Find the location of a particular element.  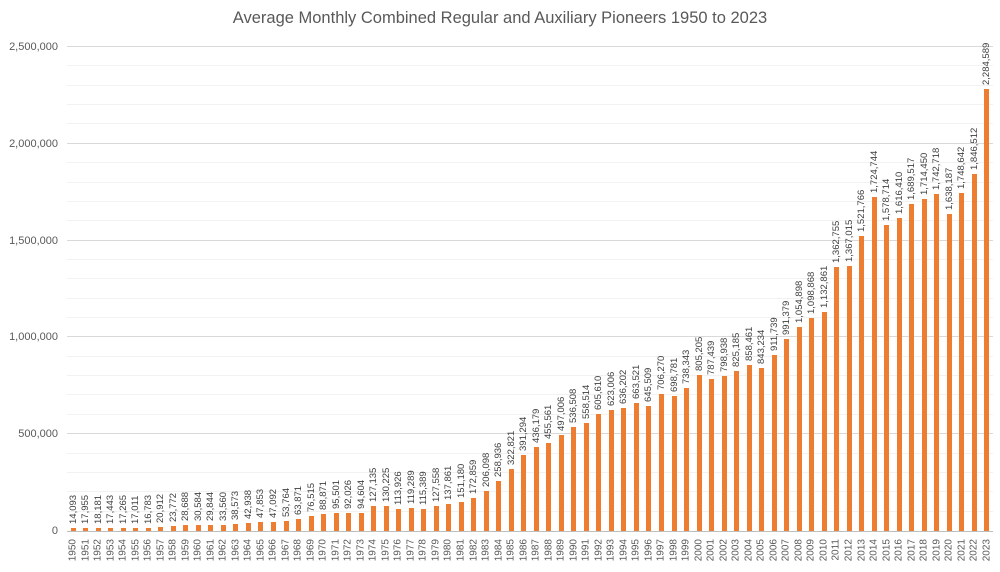

x-axis-slot: 2019 is located at coordinates (937, 553).